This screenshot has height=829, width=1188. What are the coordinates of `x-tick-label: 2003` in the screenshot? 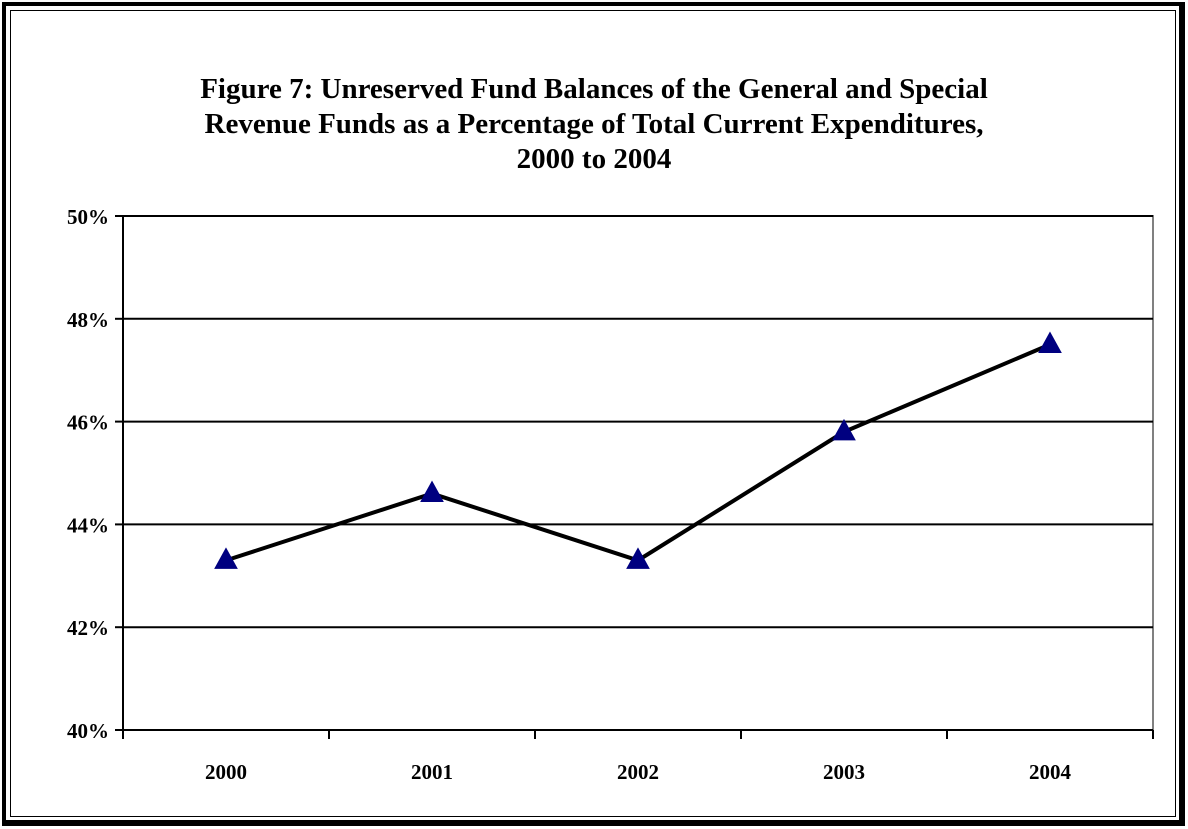 It's located at (844, 772).